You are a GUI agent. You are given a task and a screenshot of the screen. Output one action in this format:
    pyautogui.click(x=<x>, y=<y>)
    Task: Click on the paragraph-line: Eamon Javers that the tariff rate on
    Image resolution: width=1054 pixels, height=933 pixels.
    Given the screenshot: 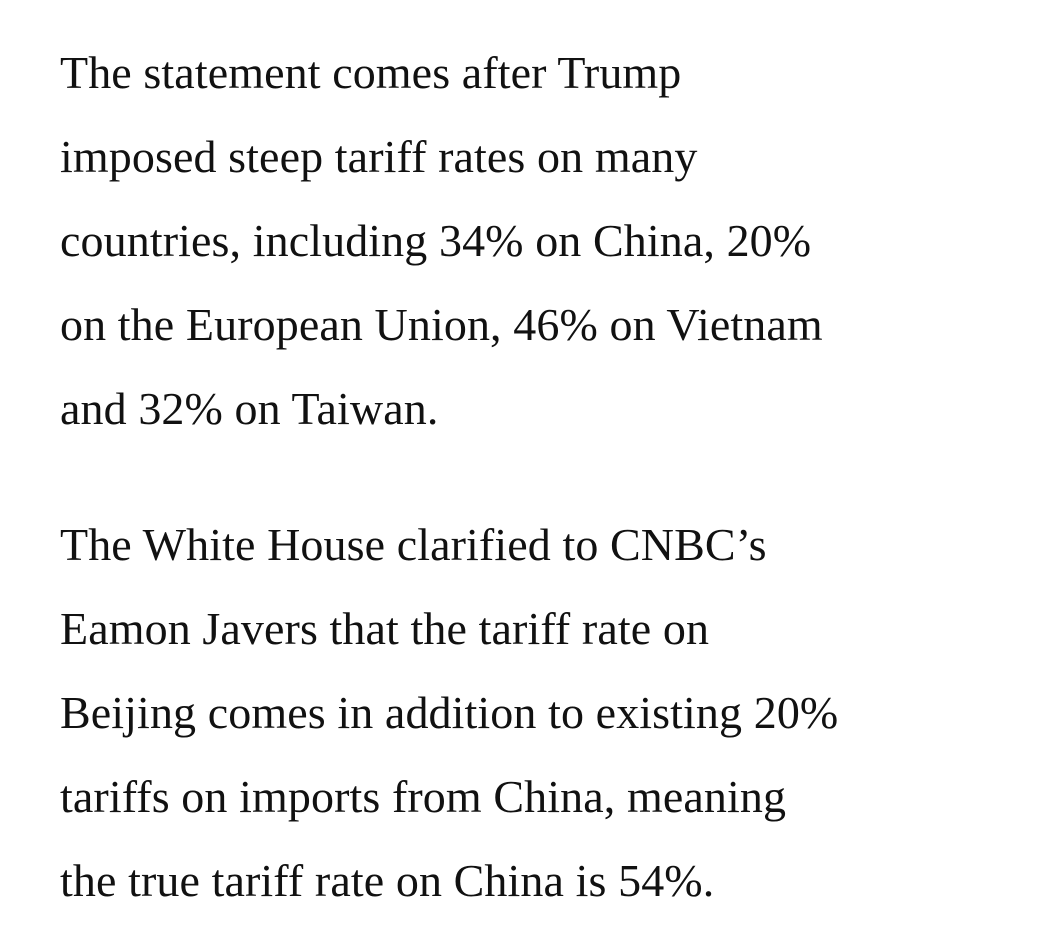 What is the action you would take?
    pyautogui.click(x=385, y=628)
    